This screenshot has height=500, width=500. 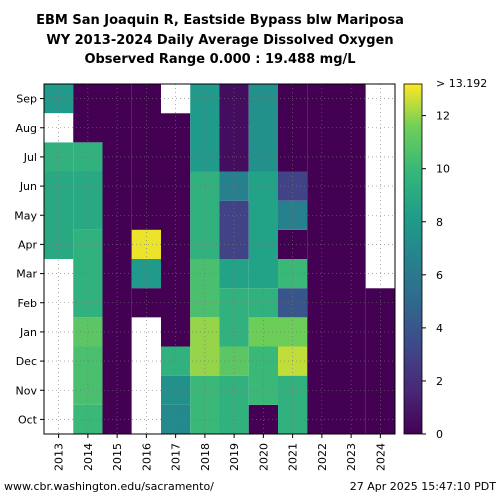 What do you see at coordinates (219, 59) in the screenshot?
I see `chart-title-line-3: Observed Range 0.000 : 19.488 mg/L` at bounding box center [219, 59].